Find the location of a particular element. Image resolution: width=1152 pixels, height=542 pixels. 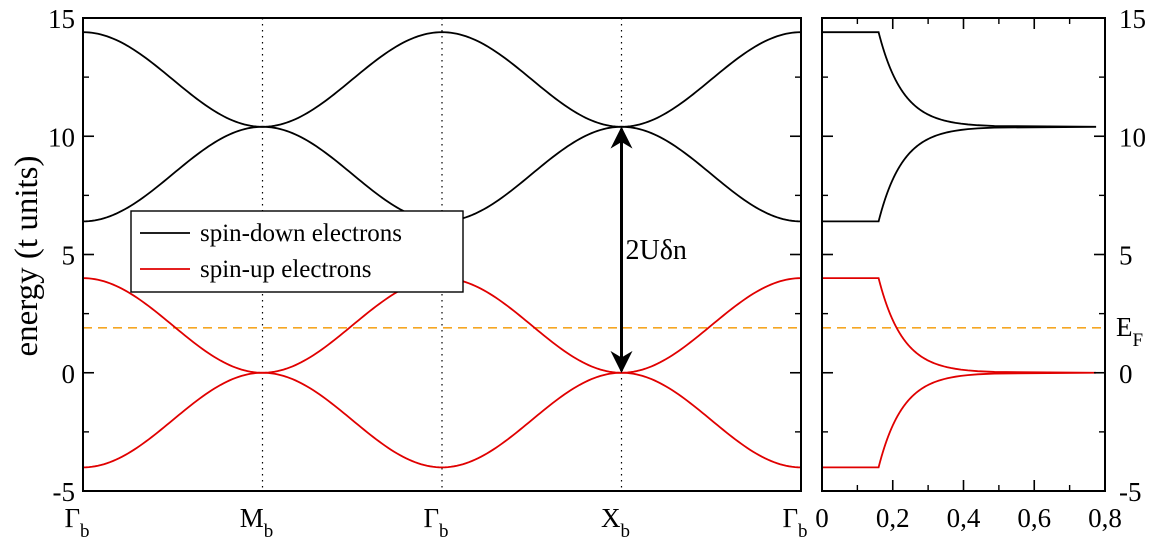

band-line-upper-spin-down is located at coordinates (442, 79).